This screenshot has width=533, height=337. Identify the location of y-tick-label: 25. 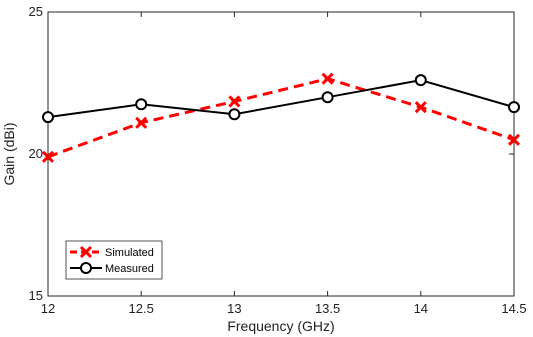
(36, 11).